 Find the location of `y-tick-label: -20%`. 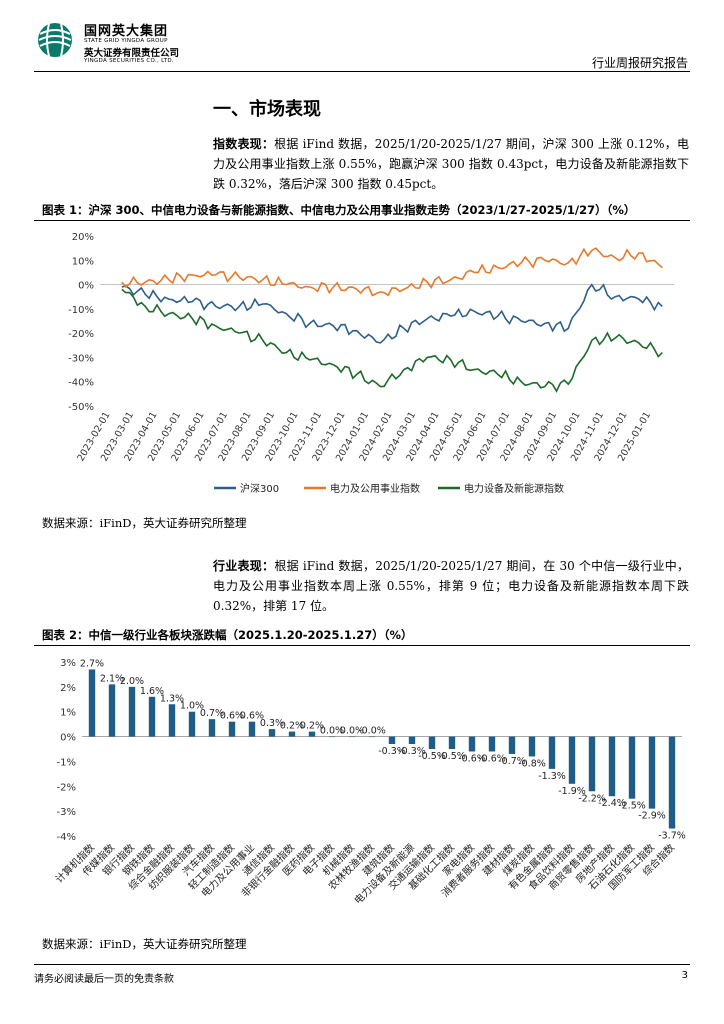

y-tick-label: -20% is located at coordinates (81, 334).